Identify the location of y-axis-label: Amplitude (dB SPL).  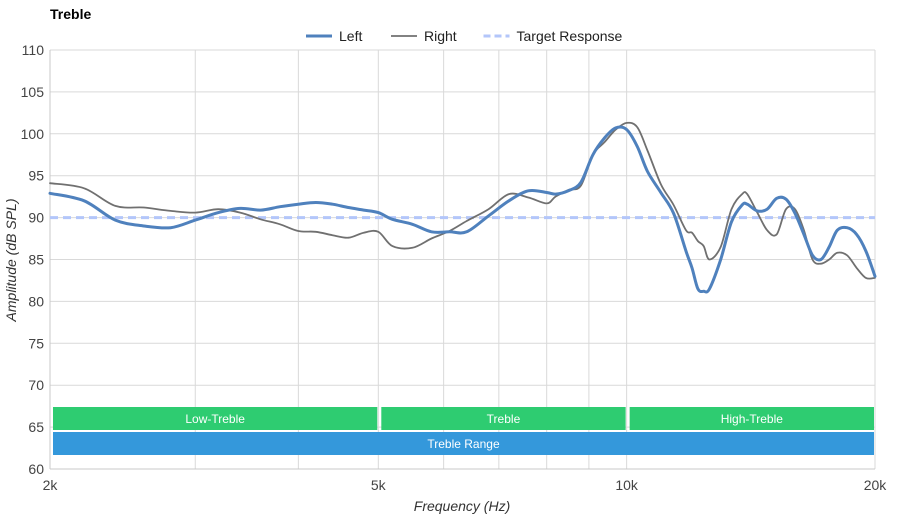
(11, 261).